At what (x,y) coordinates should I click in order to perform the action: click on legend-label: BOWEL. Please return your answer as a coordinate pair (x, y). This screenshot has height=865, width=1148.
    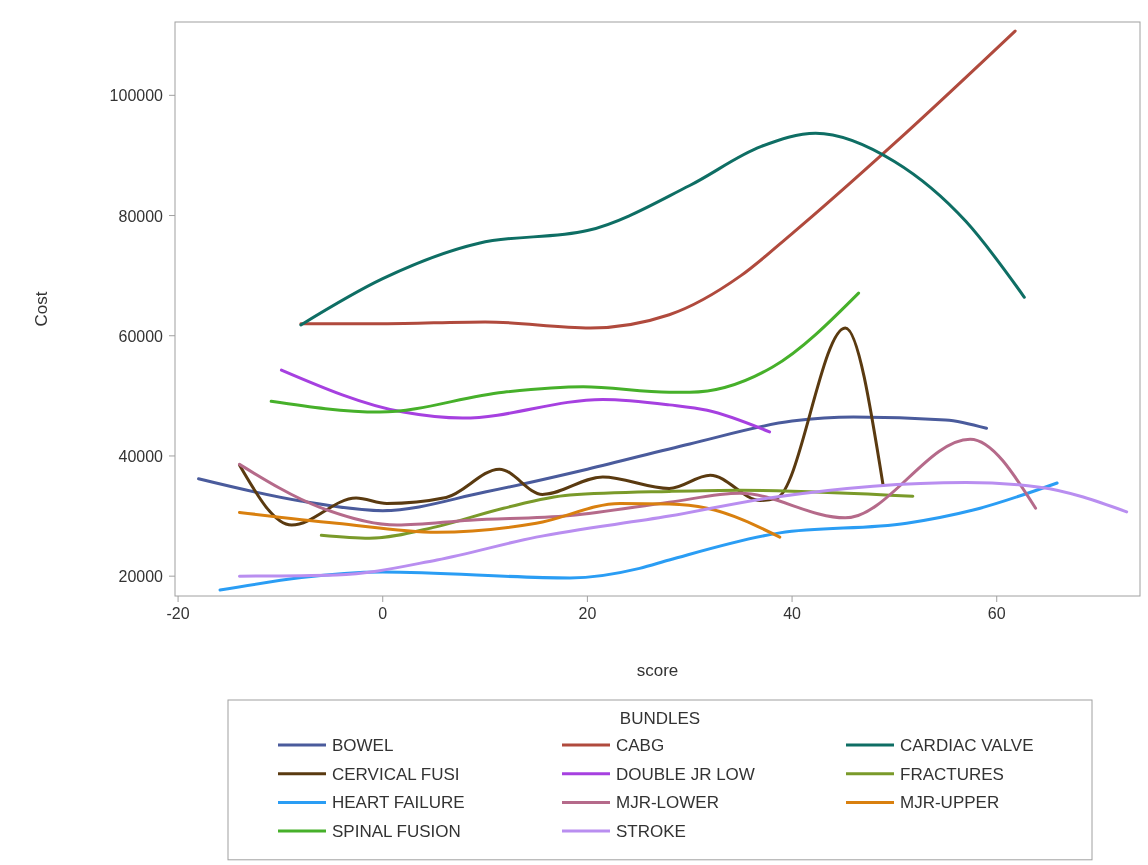
    Looking at the image, I should click on (363, 745).